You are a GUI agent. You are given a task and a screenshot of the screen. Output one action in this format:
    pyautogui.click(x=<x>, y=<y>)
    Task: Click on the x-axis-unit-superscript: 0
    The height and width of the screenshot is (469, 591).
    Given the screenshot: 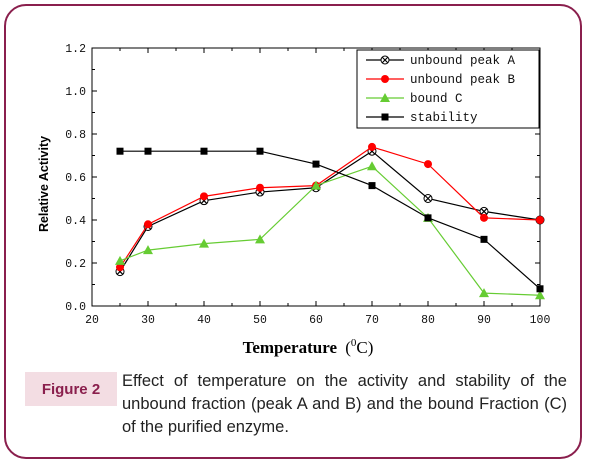 What is the action you would take?
    pyautogui.click(x=354, y=343)
    